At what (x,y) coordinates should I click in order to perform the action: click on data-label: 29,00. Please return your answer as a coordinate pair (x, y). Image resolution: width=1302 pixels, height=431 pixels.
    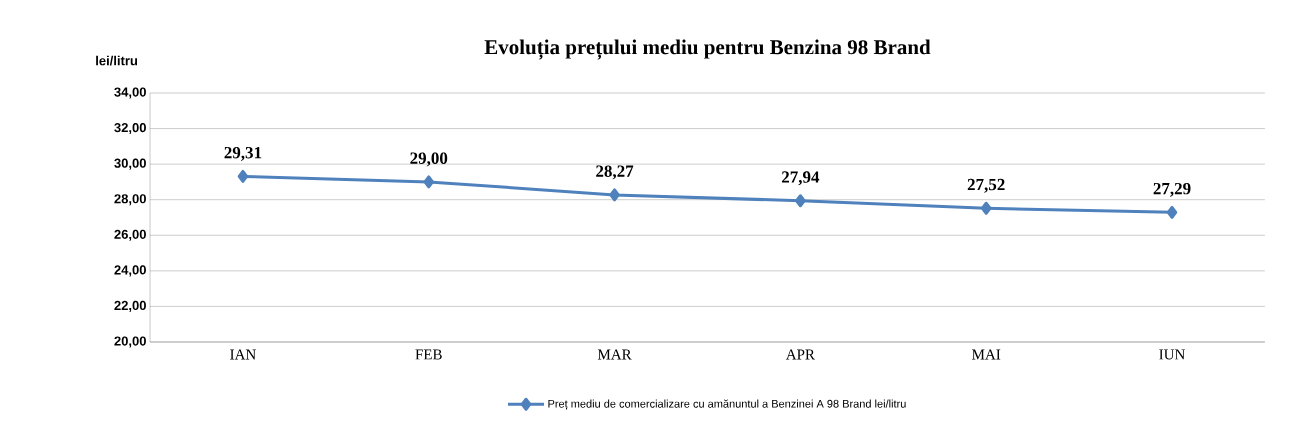
    Looking at the image, I should click on (429, 159).